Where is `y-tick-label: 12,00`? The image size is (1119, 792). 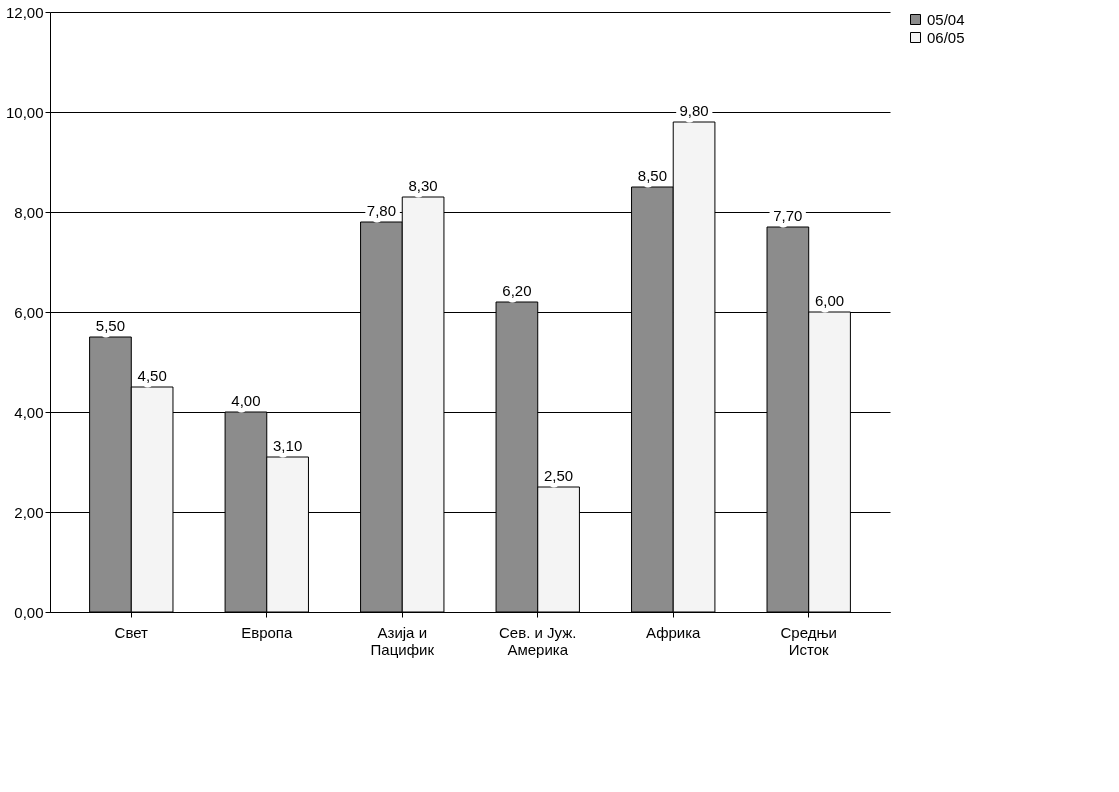 y-tick-label: 12,00 is located at coordinates (24, 12).